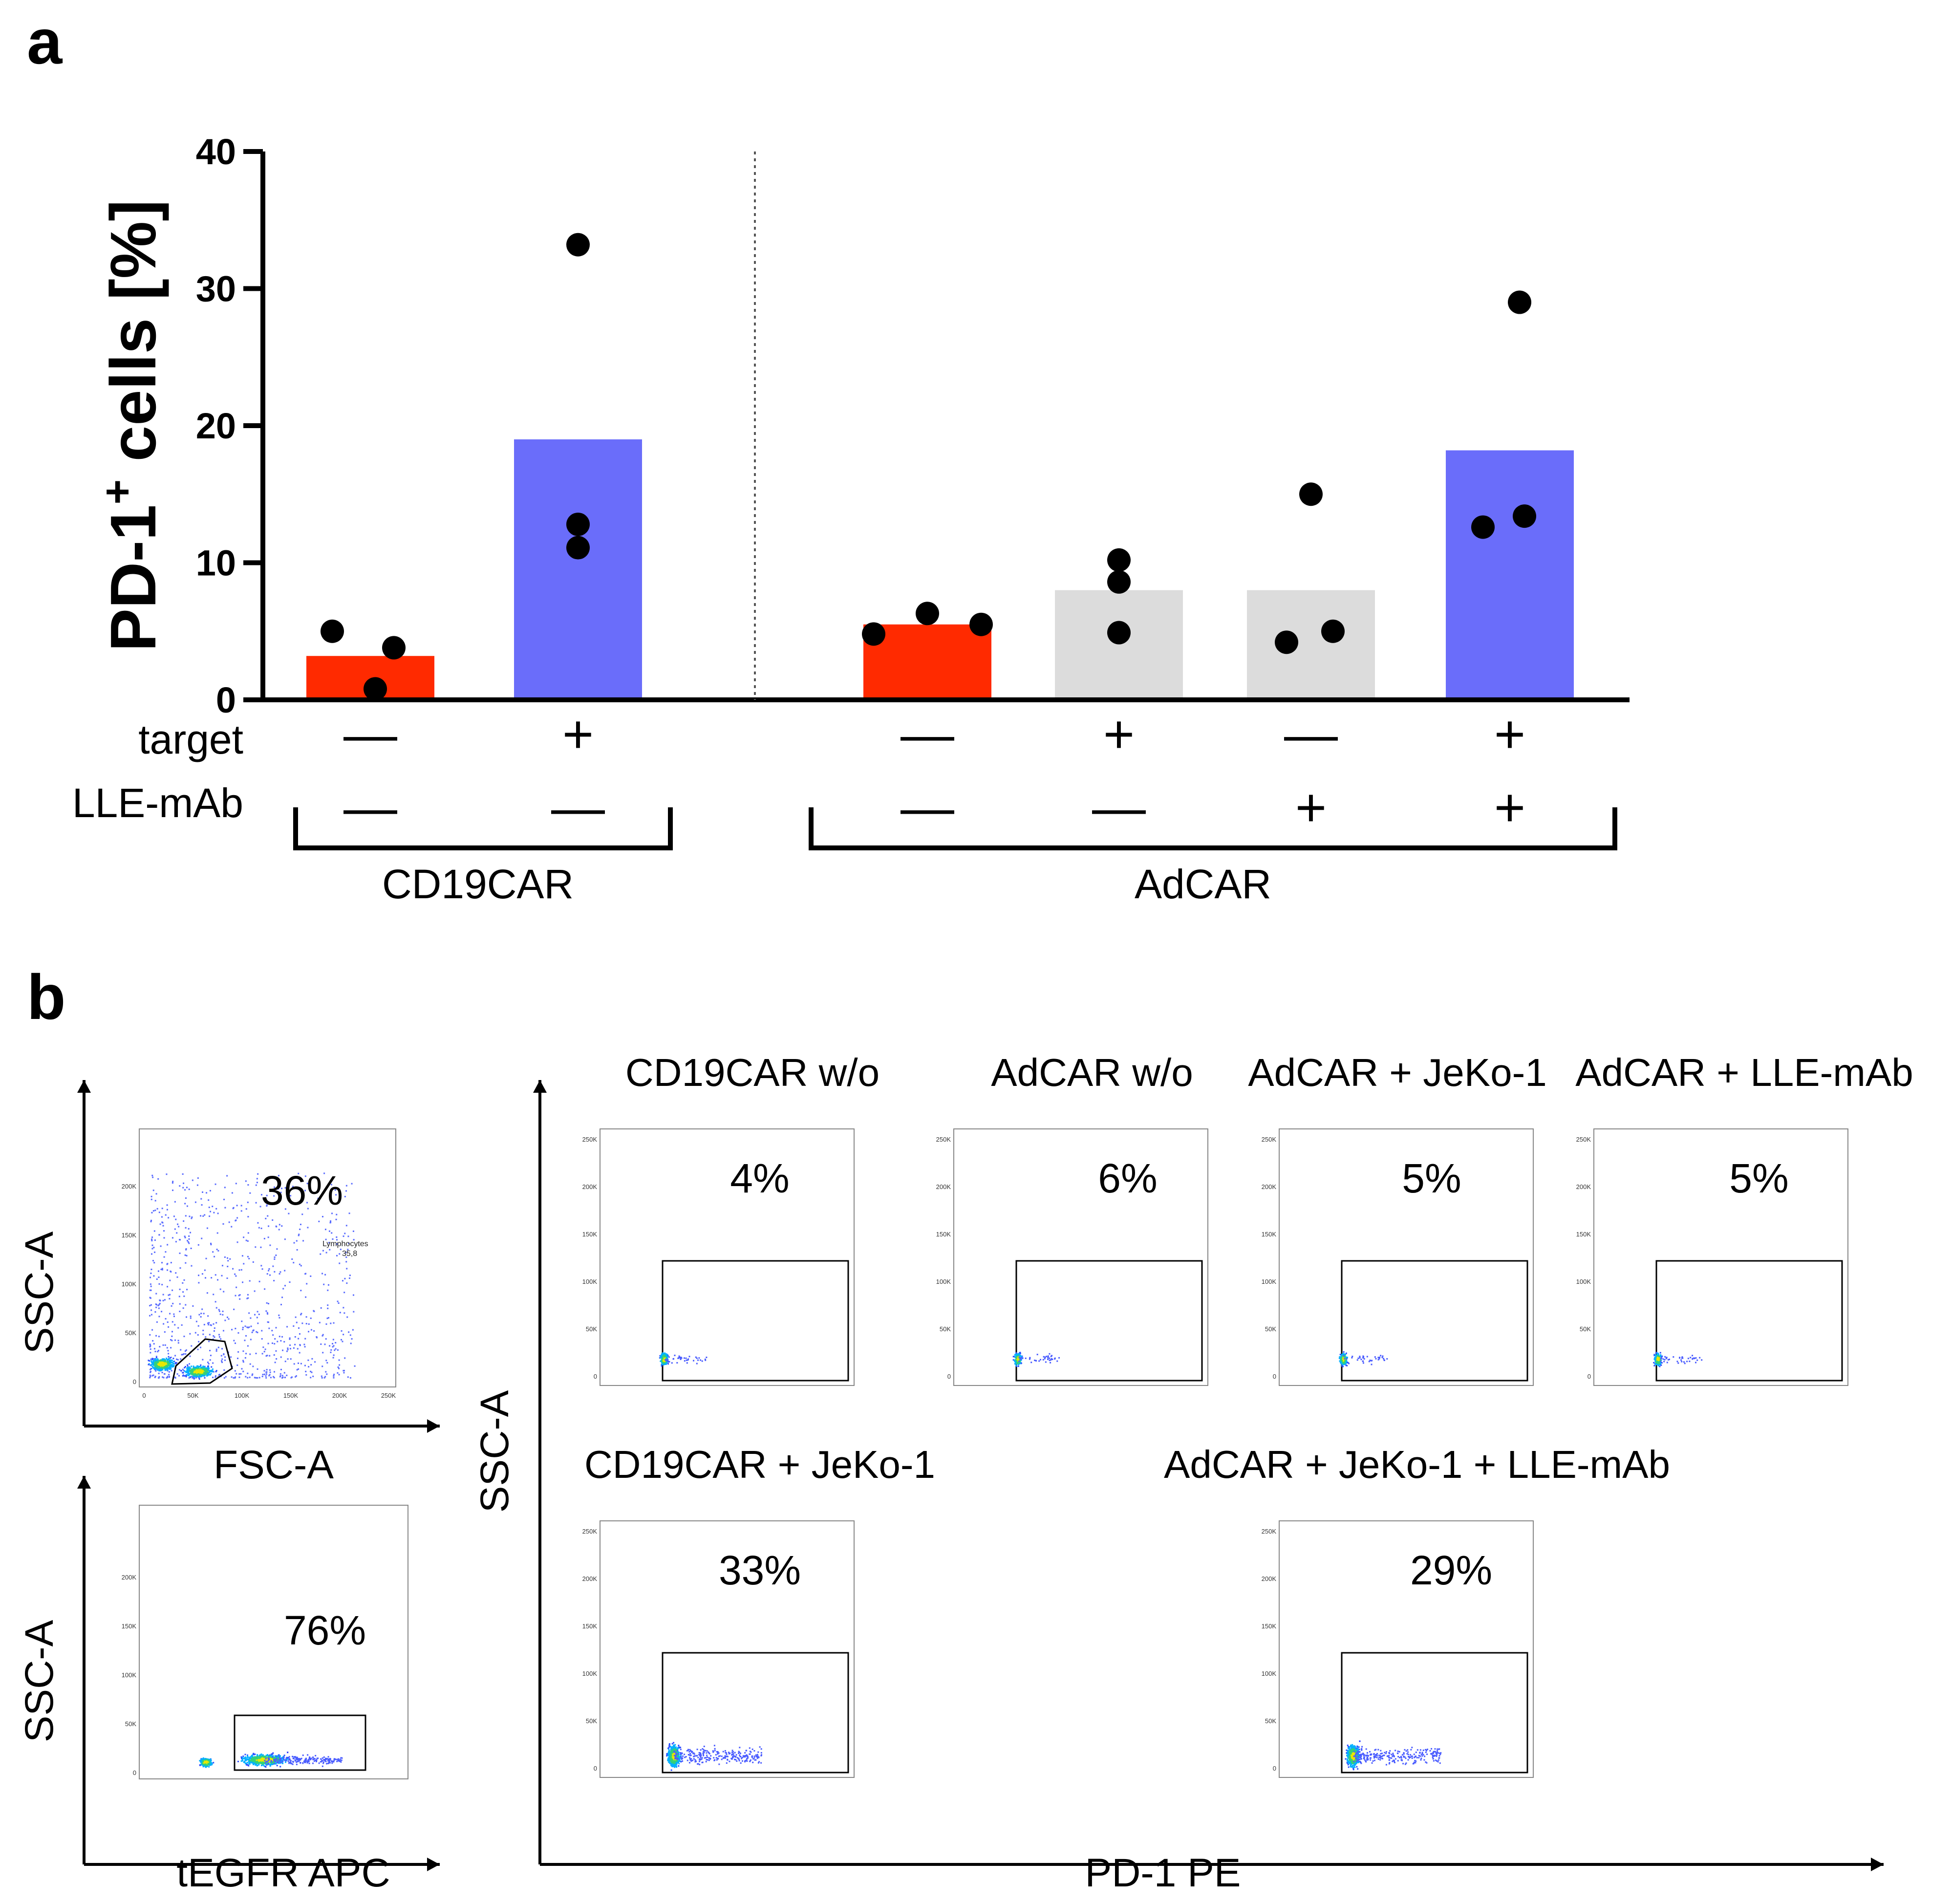 The width and height of the screenshot is (1952, 1904). I want to click on gating-y-axis-1-arrowhead, so click(84, 1086).